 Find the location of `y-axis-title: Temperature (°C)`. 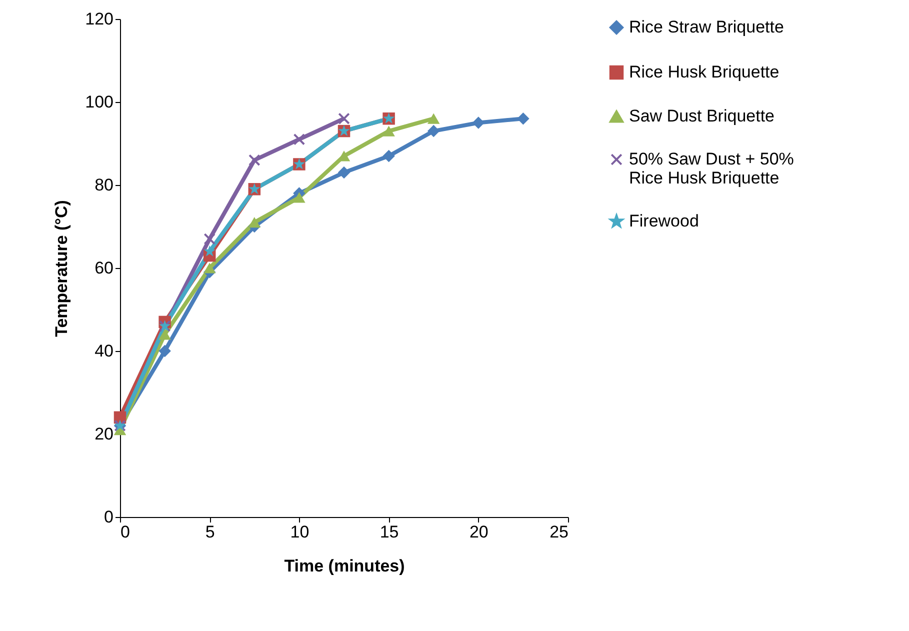

y-axis-title: Temperature (°C) is located at coordinates (62, 268).